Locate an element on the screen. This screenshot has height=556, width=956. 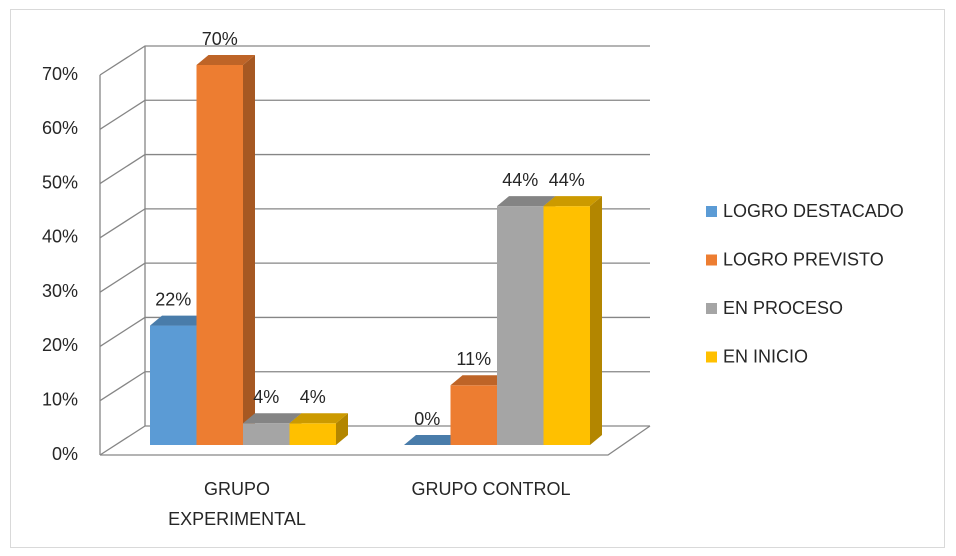
legend-label: EN PROCESO is located at coordinates (783, 308).